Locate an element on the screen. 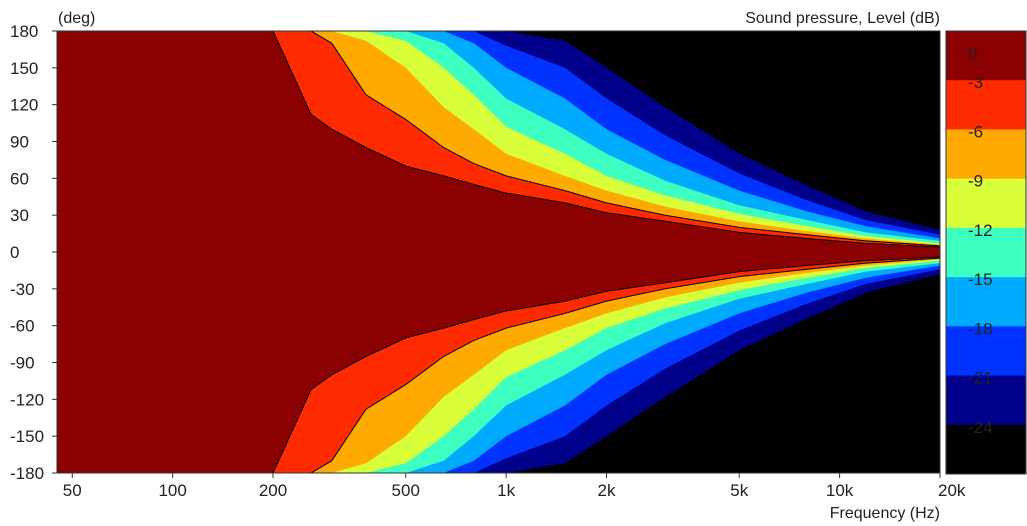 The height and width of the screenshot is (526, 1027). x-tick-label: 500 is located at coordinates (406, 490).